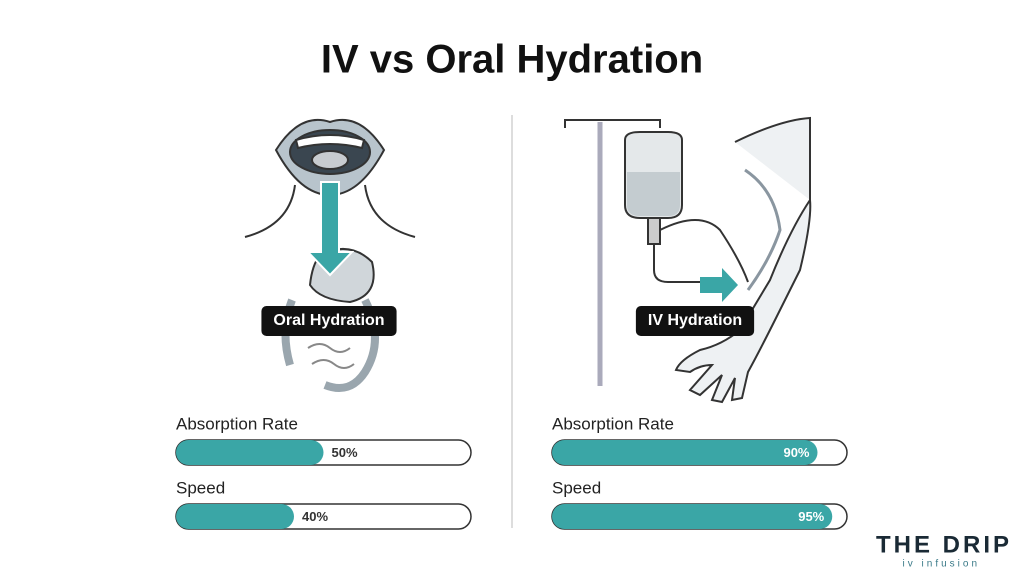 This screenshot has height=572, width=1024. Describe the element at coordinates (944, 544) in the screenshot. I see `logo: THE DRIP` at that location.